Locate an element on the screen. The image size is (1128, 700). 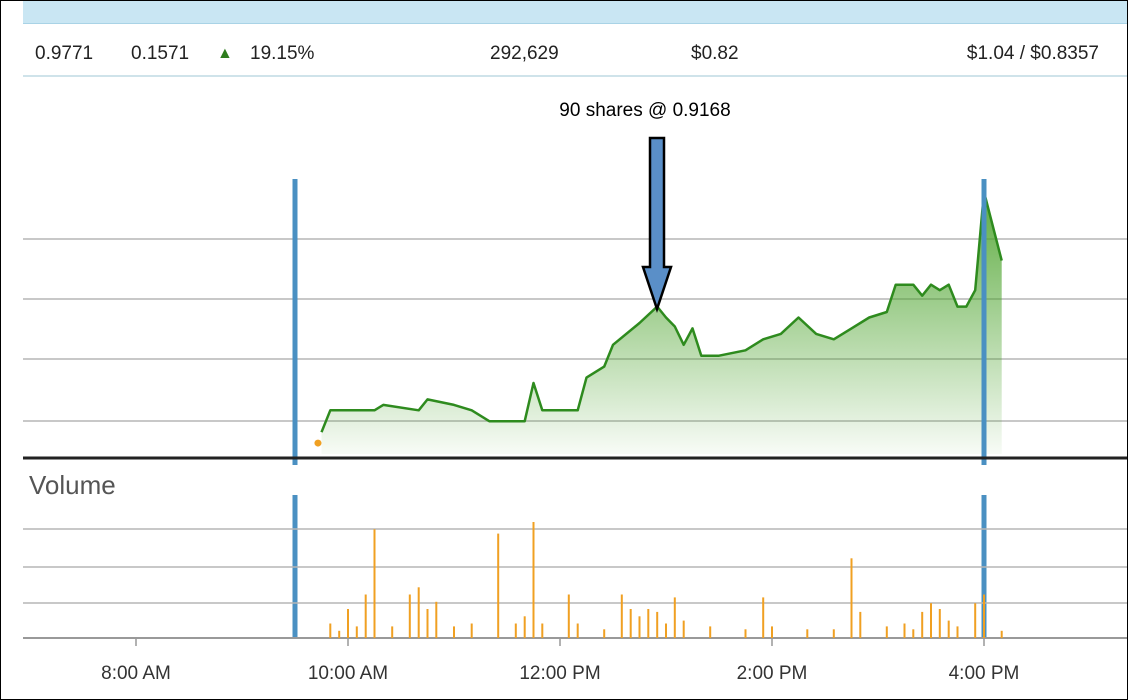
volume-bars is located at coordinates (666, 580).